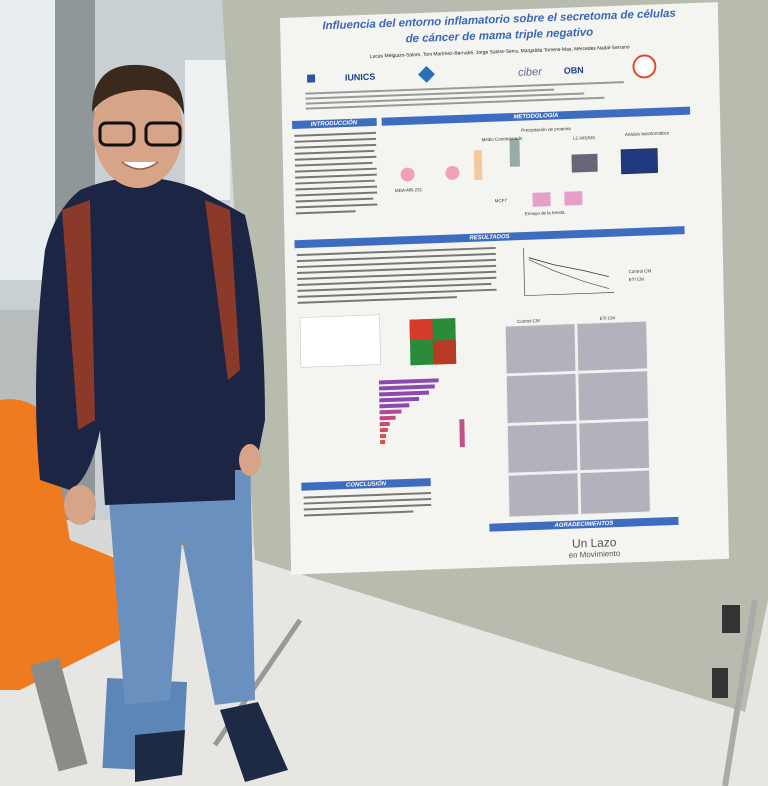 Image resolution: width=768 pixels, height=786 pixels. What do you see at coordinates (647, 133) in the screenshot?
I see `method-label: Análisis bioinformático` at bounding box center [647, 133].